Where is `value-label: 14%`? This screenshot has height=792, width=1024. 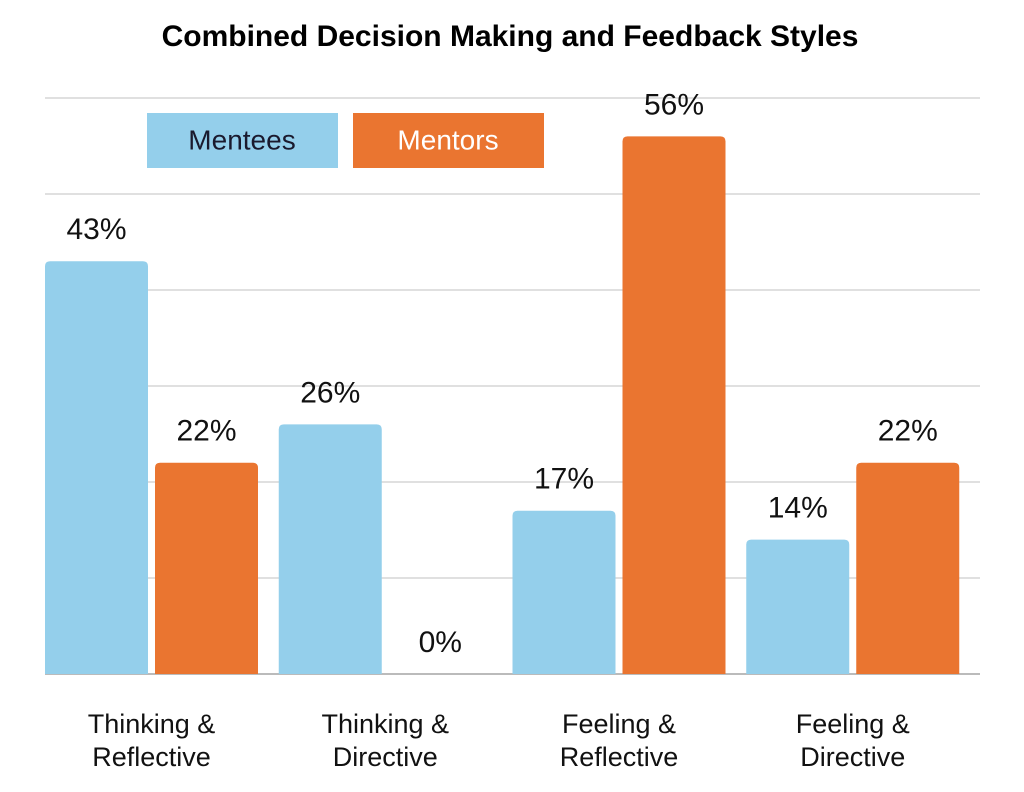 value-label: 14% is located at coordinates (798, 508).